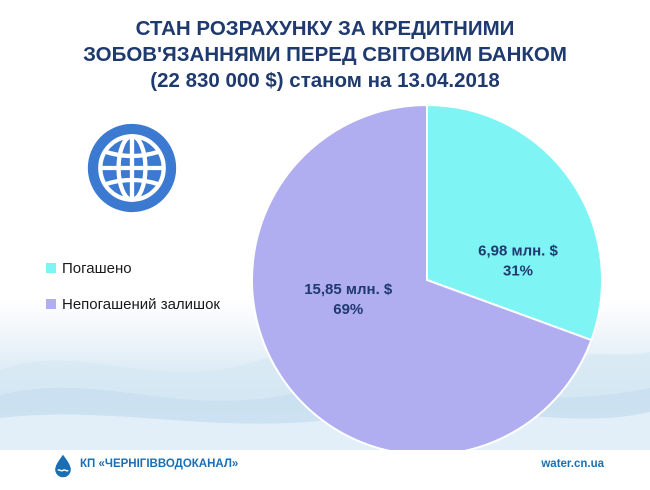 Image resolution: width=650 pixels, height=490 pixels. I want to click on data-label-percent-remaining: 69%, so click(348, 309).